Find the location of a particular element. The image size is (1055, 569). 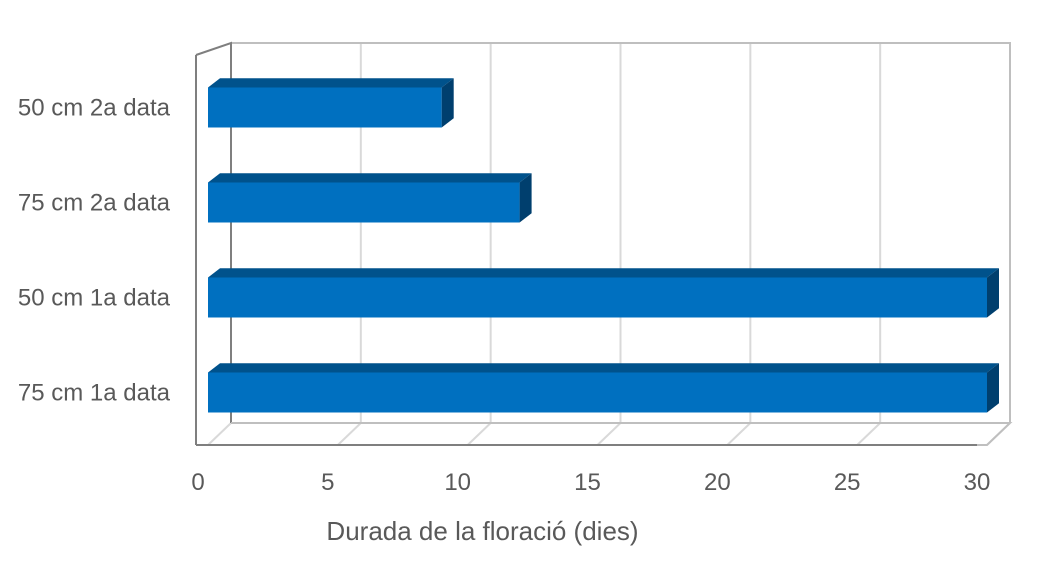

x-tick-label: 5 is located at coordinates (327, 482).